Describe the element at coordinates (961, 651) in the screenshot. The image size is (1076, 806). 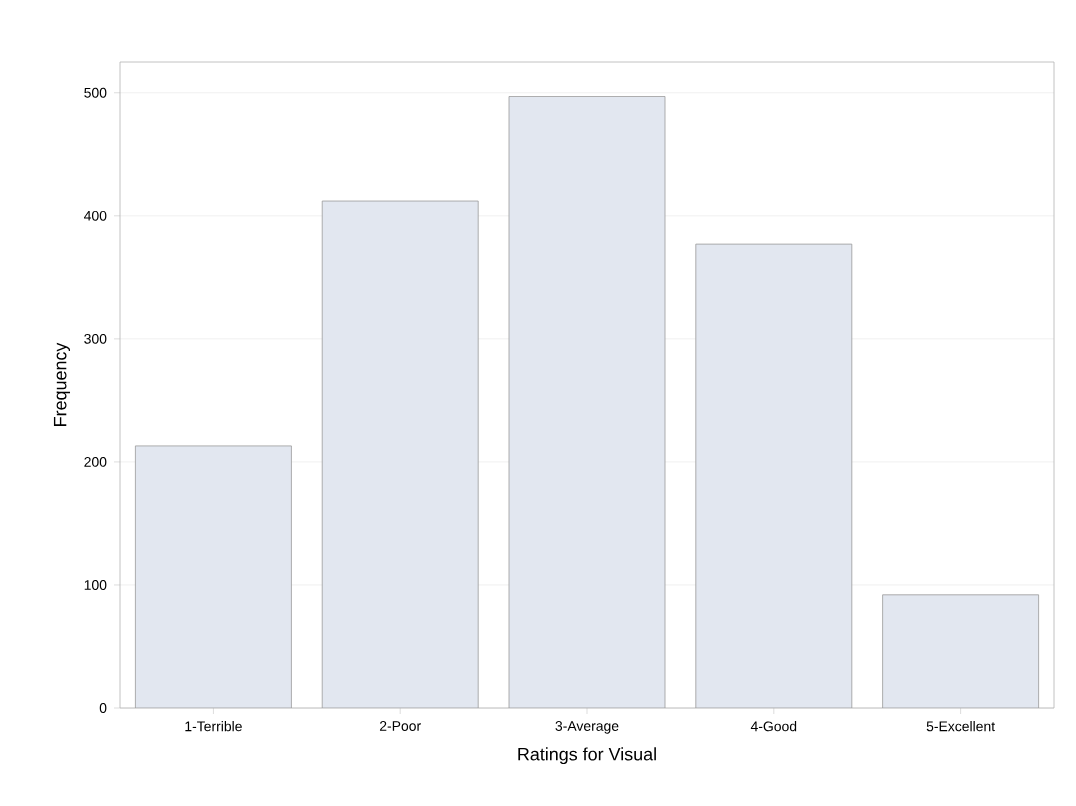
I see `bar` at that location.